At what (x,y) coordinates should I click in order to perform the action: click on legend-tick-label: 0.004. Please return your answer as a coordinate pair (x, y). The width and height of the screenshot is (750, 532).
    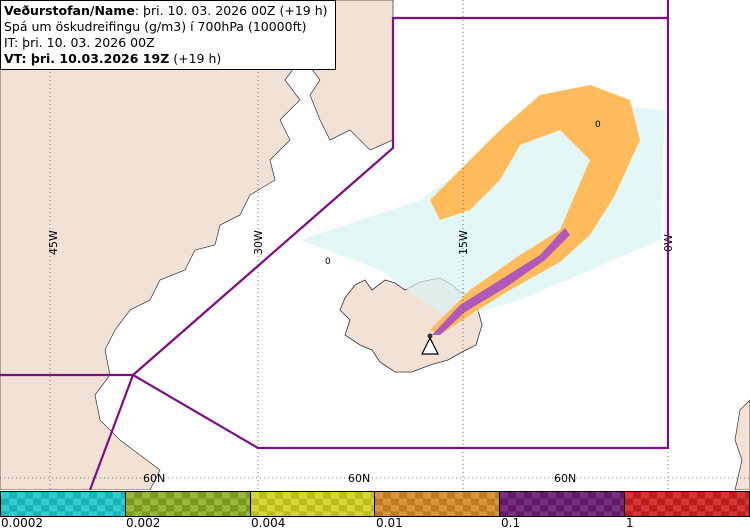
    Looking at the image, I should click on (268, 523).